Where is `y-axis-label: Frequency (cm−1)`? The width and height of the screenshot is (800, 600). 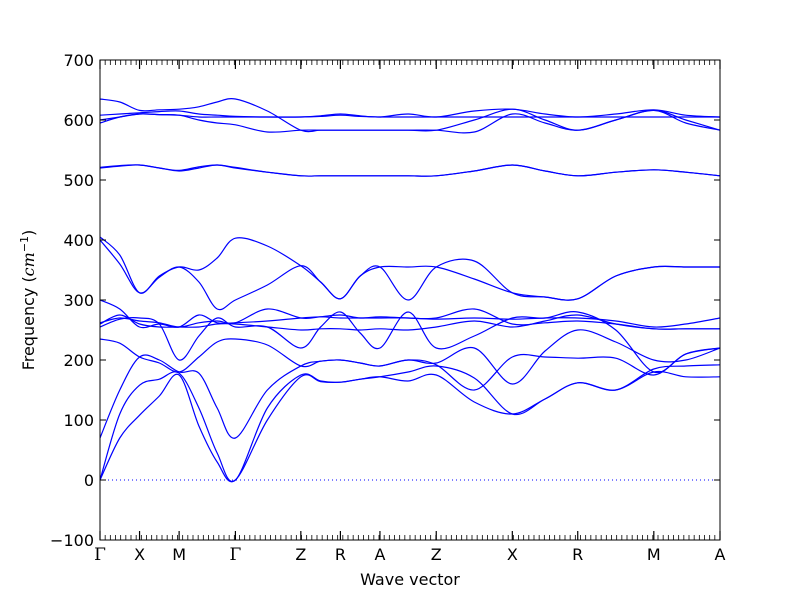 y-axis-label: Frequency (cm−1) is located at coordinates (28, 300).